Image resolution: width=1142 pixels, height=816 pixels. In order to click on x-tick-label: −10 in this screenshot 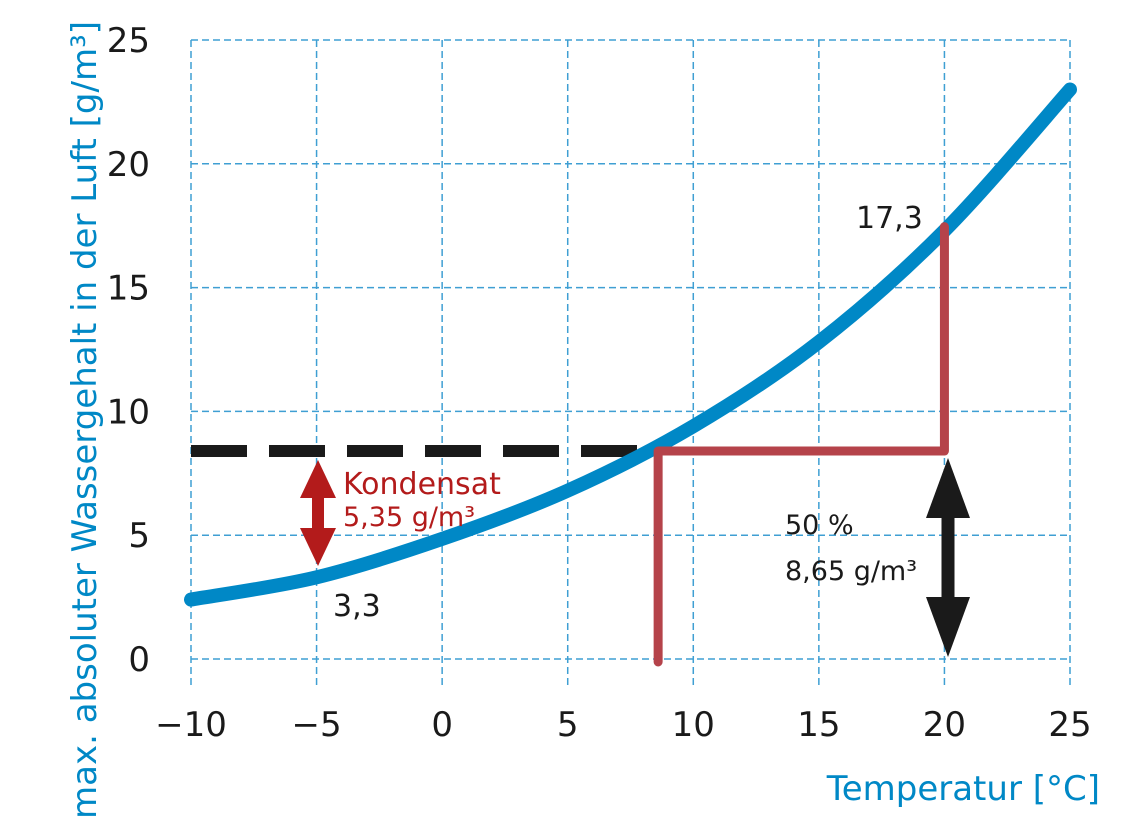, I will do `click(191, 725)`.